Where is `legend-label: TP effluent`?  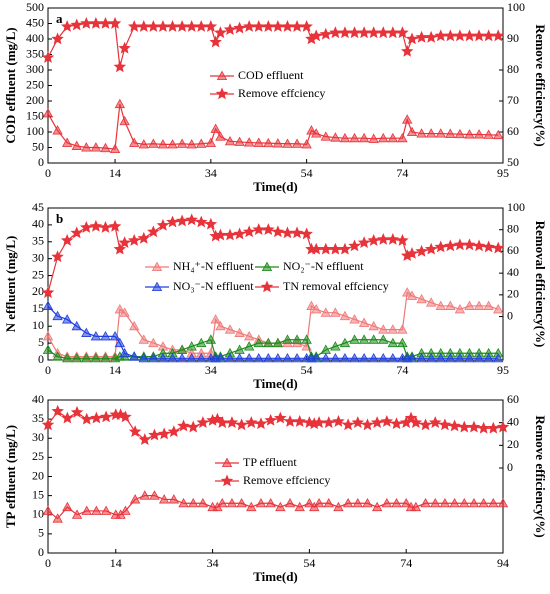 legend-label: TP effluent is located at coordinates (270, 462).